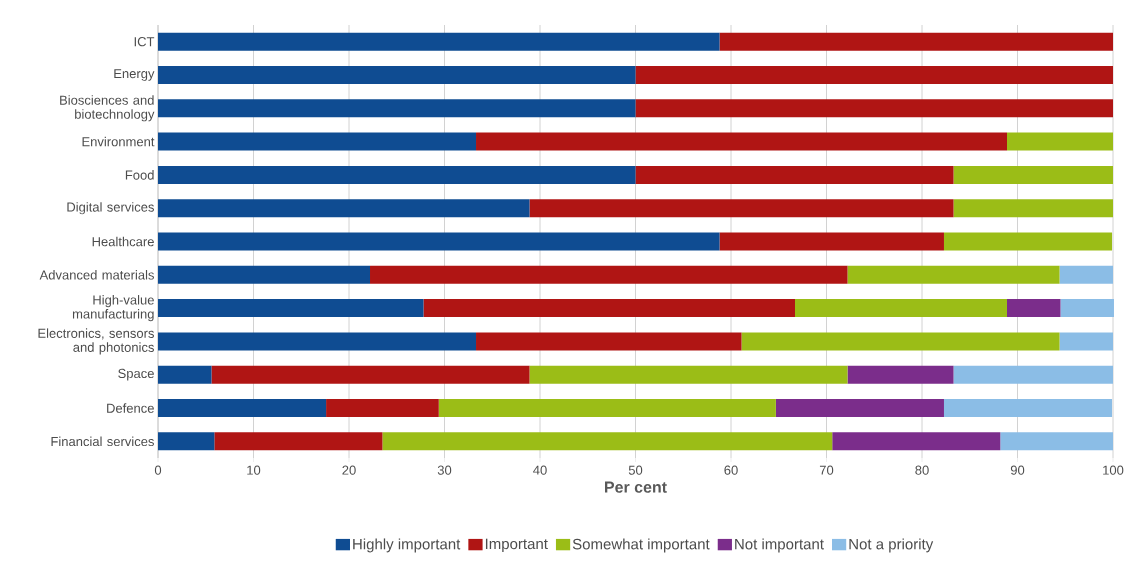 The height and width of the screenshot is (563, 1132). Describe the element at coordinates (407, 545) in the screenshot. I see `legend-label: Highly important` at that location.